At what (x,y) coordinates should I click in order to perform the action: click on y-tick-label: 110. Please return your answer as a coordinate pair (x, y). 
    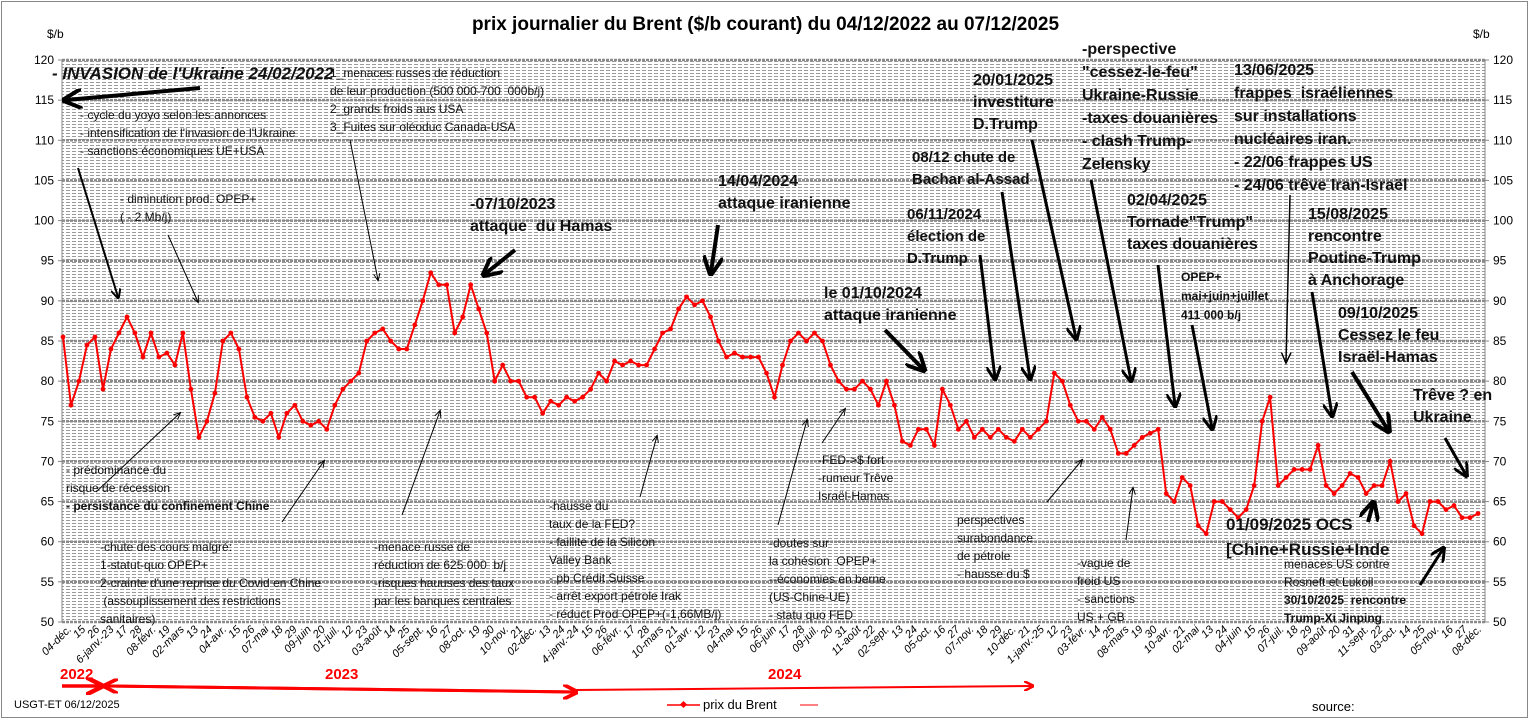
    Looking at the image, I should click on (44, 140).